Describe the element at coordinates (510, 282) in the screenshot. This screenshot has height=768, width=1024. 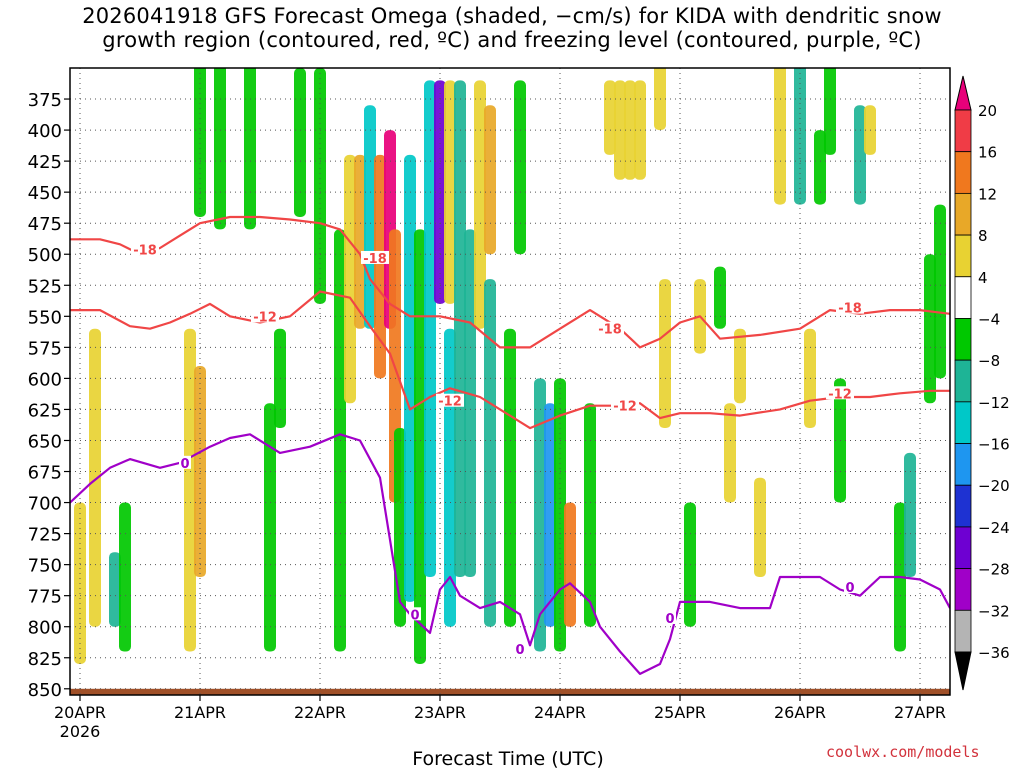
I see `contour-line` at that location.